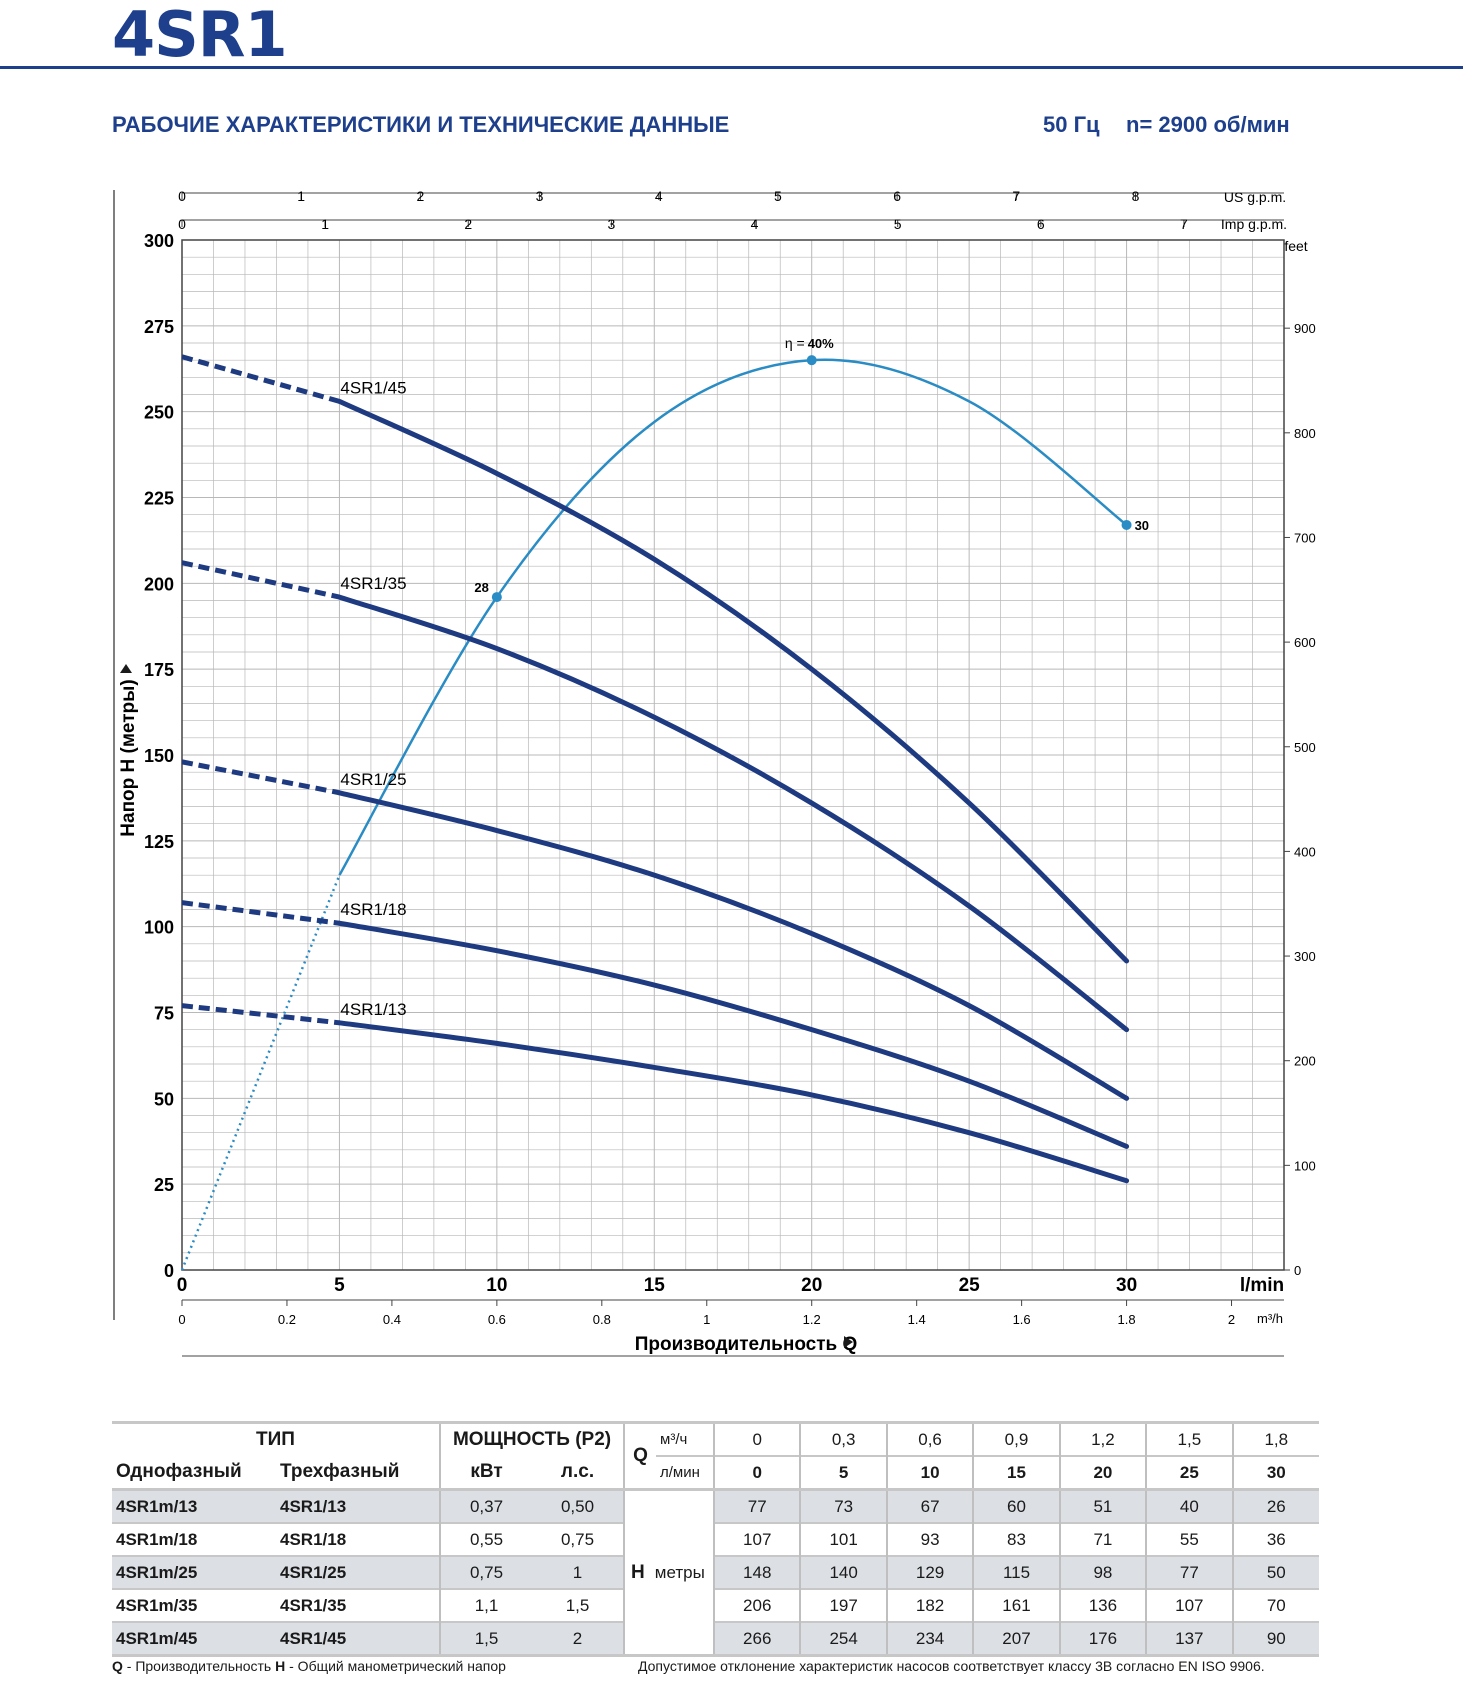 This screenshot has width=1463, height=1681. I want to click on q-m3h-cell: 1,2, so click(1103, 1439).